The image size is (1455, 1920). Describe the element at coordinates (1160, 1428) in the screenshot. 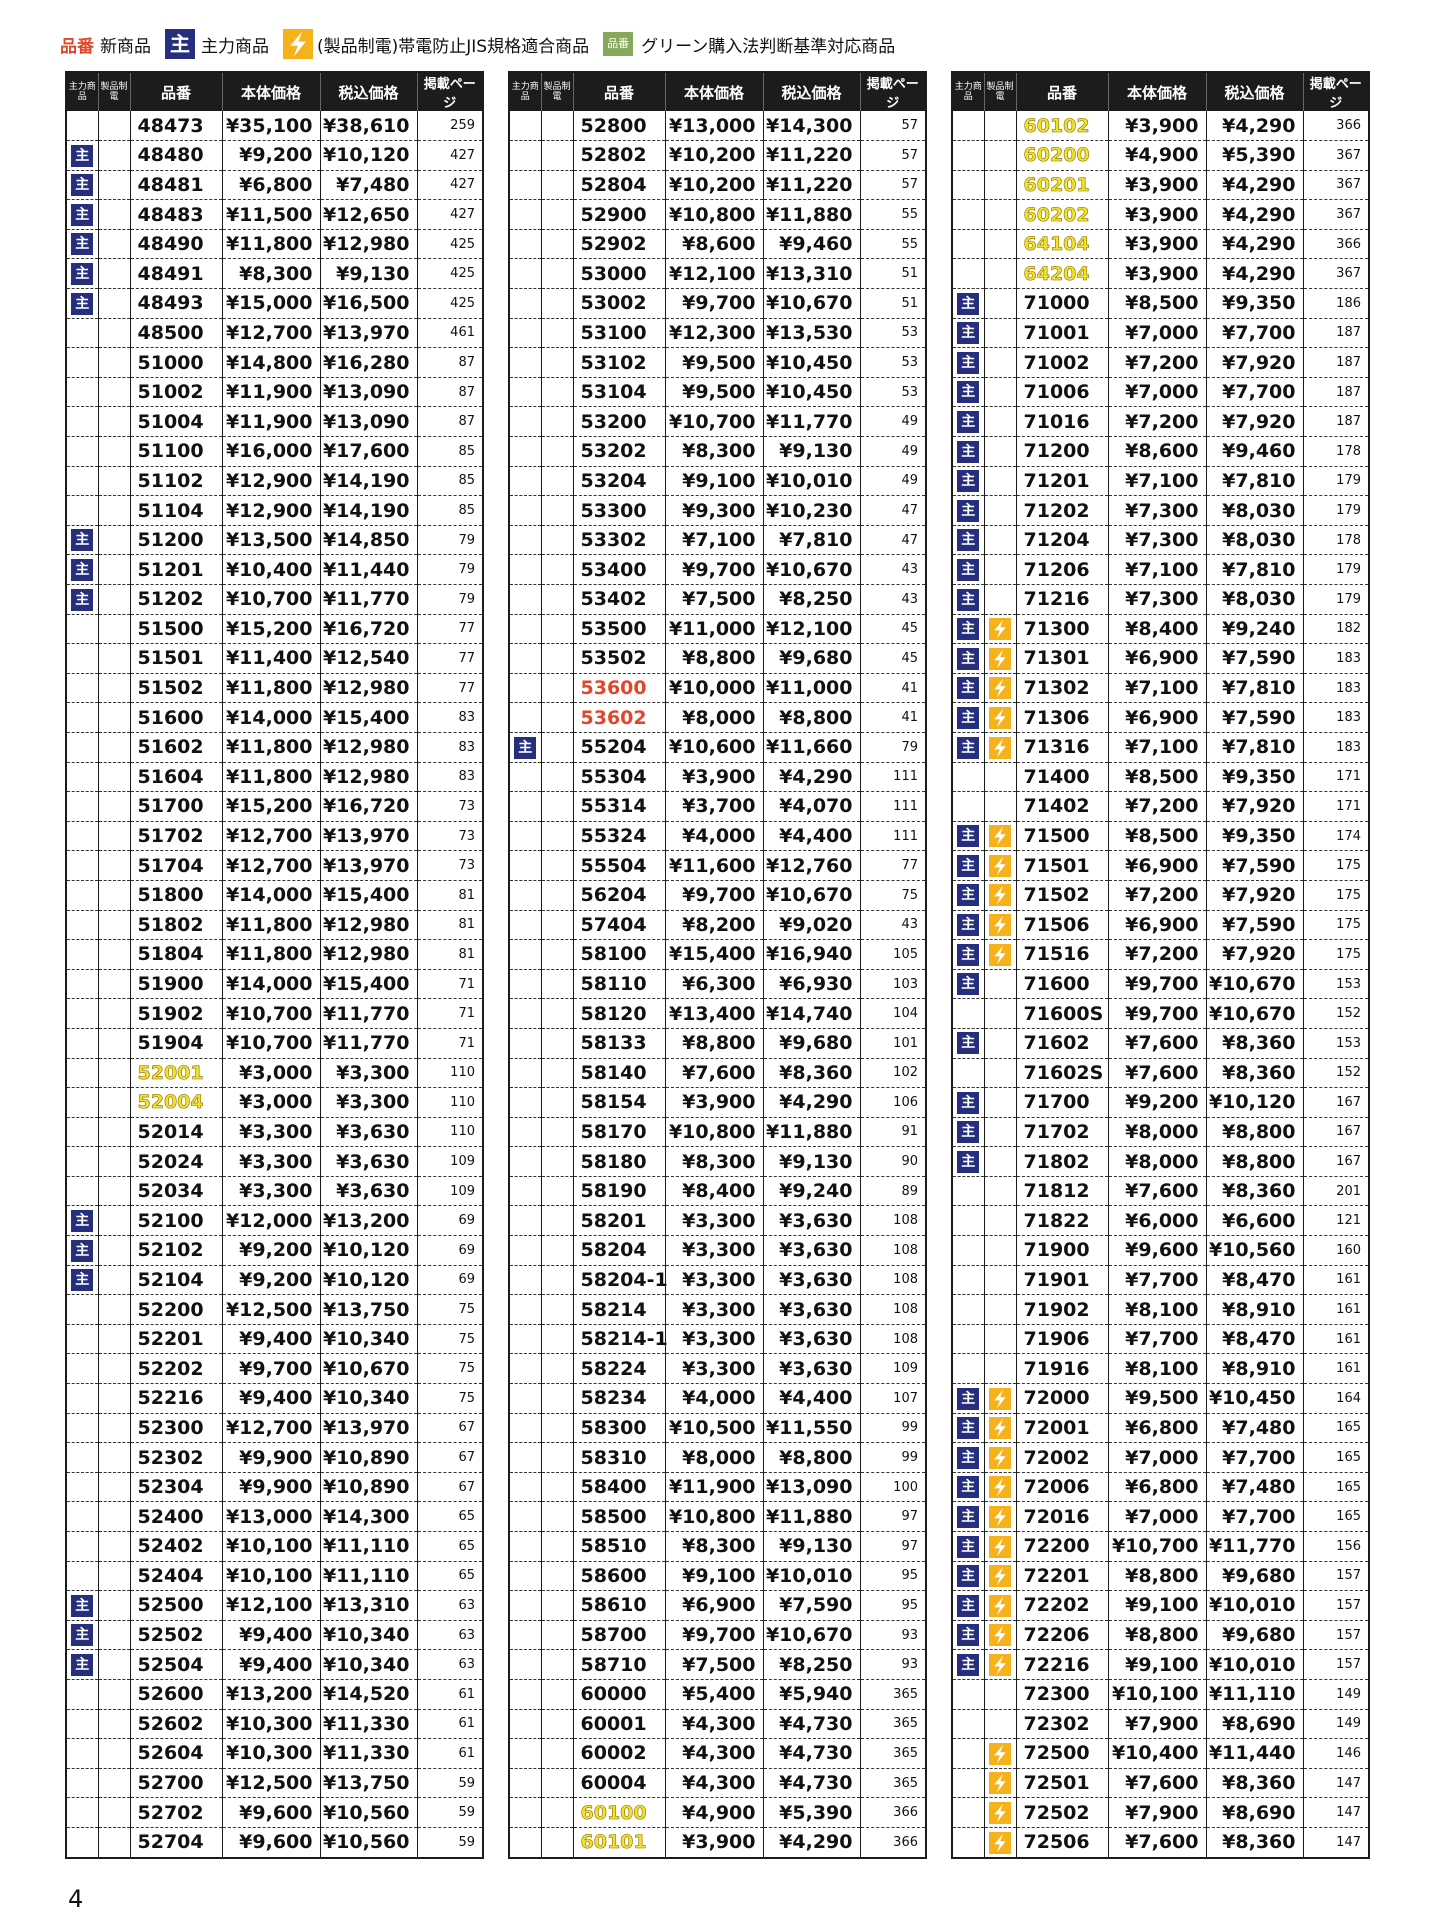

I see `table-row: 主 72001 ¥6,800 ¥7,480 165` at that location.